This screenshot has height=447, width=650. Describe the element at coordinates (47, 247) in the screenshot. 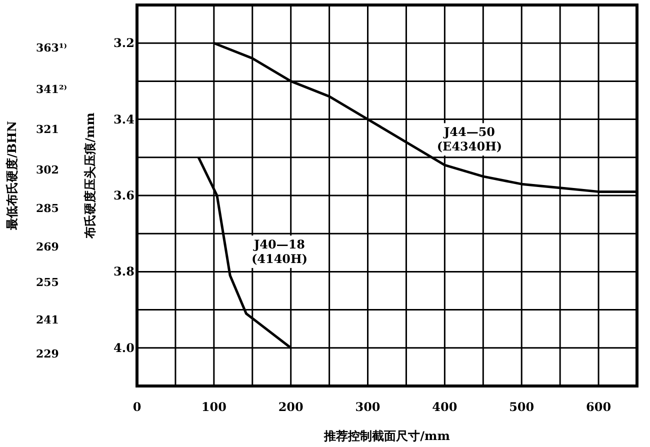

I see `y2-tick-label: 269` at that location.